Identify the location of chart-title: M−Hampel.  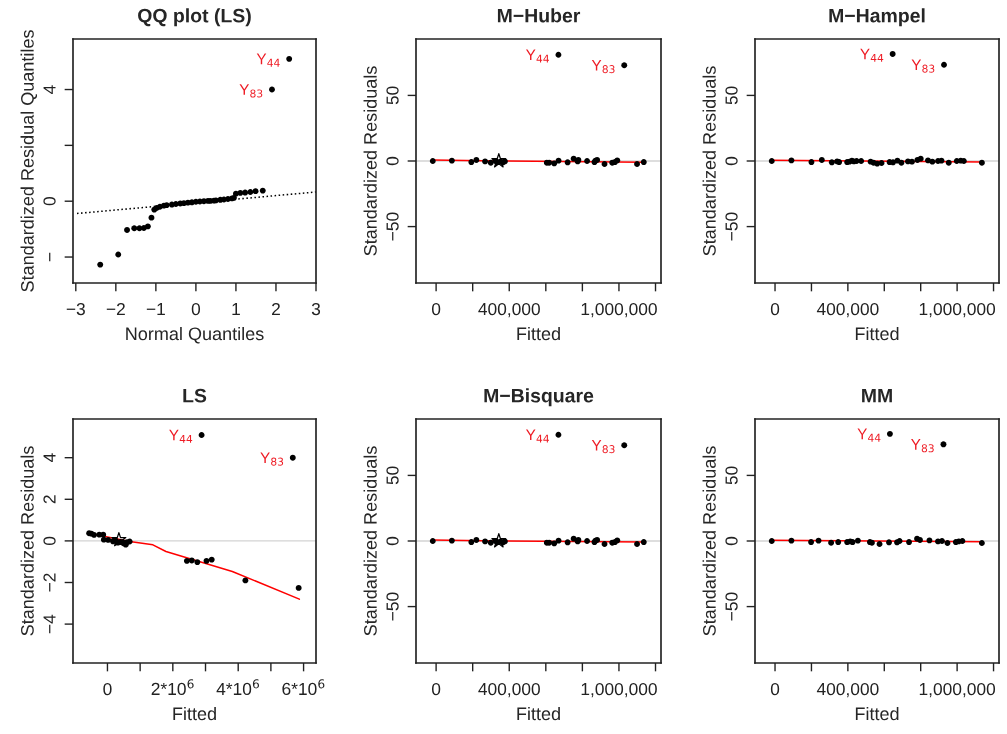
(877, 17).